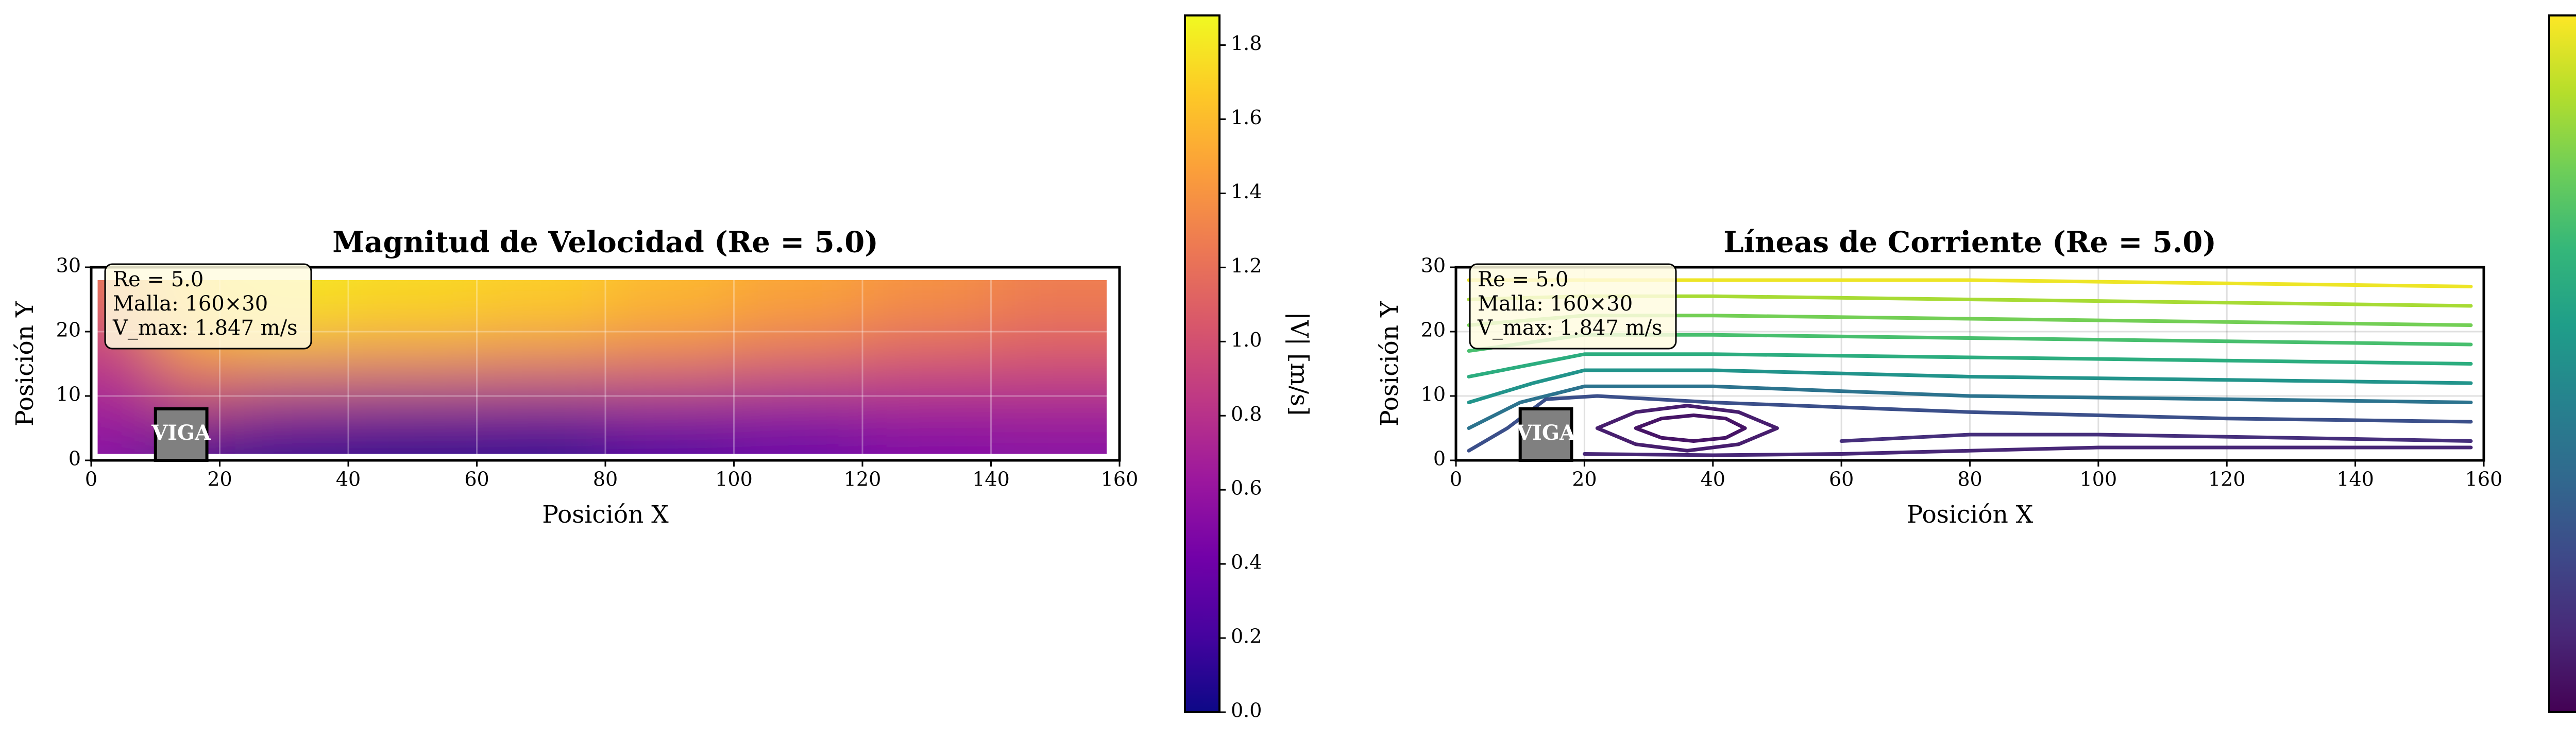 This screenshot has width=2576, height=741. Describe the element at coordinates (1246, 636) in the screenshot. I see `colorbar-tick-label: 0.2` at that location.